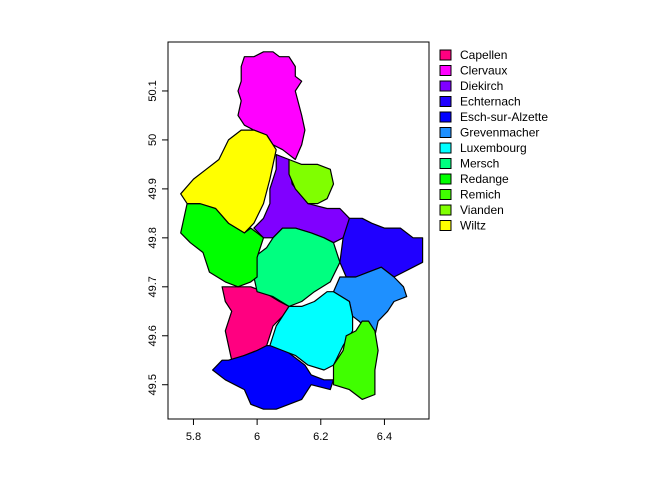 The image size is (672, 480). What do you see at coordinates (499, 133) in the screenshot?
I see `legend-label: Grevenmacher` at bounding box center [499, 133].